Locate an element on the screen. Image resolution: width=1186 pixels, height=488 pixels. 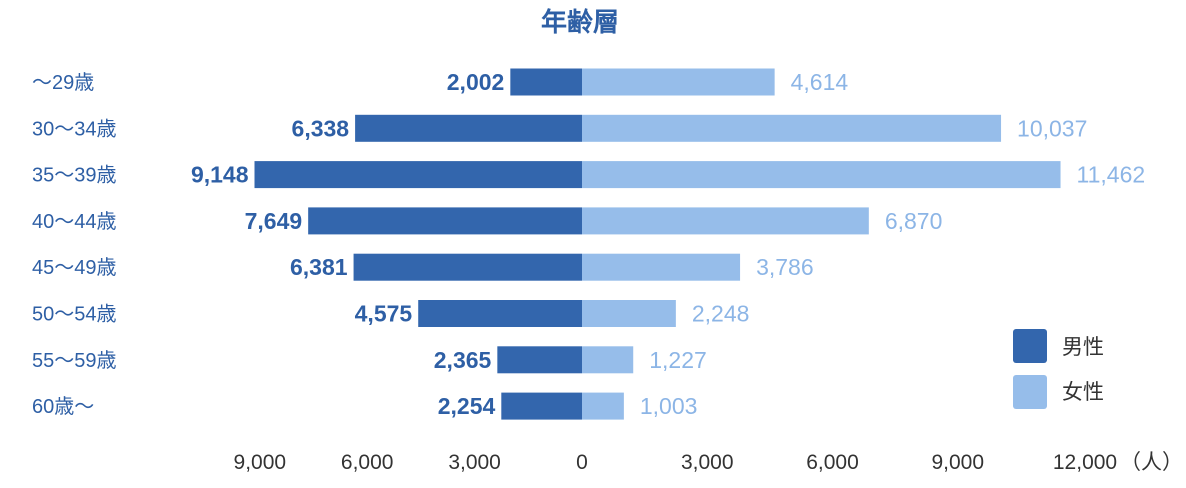
data-label-female: 1,003 is located at coordinates (669, 406).